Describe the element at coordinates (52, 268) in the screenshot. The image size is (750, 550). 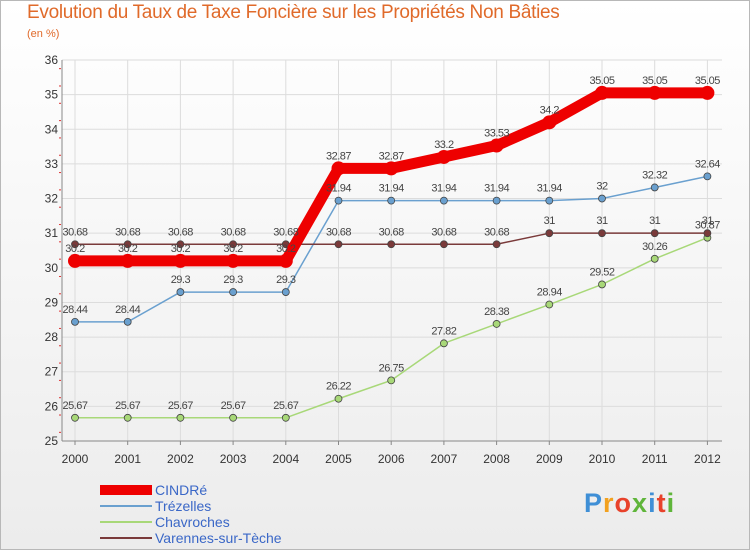
I see `y-tick-label: 30` at that location.